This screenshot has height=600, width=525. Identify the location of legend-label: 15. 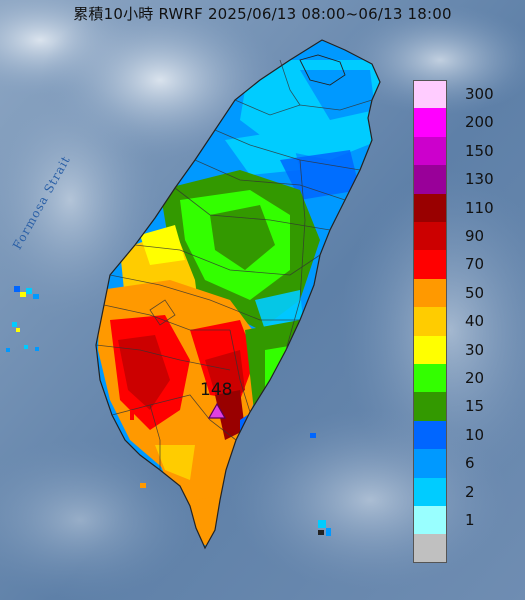
(475, 406).